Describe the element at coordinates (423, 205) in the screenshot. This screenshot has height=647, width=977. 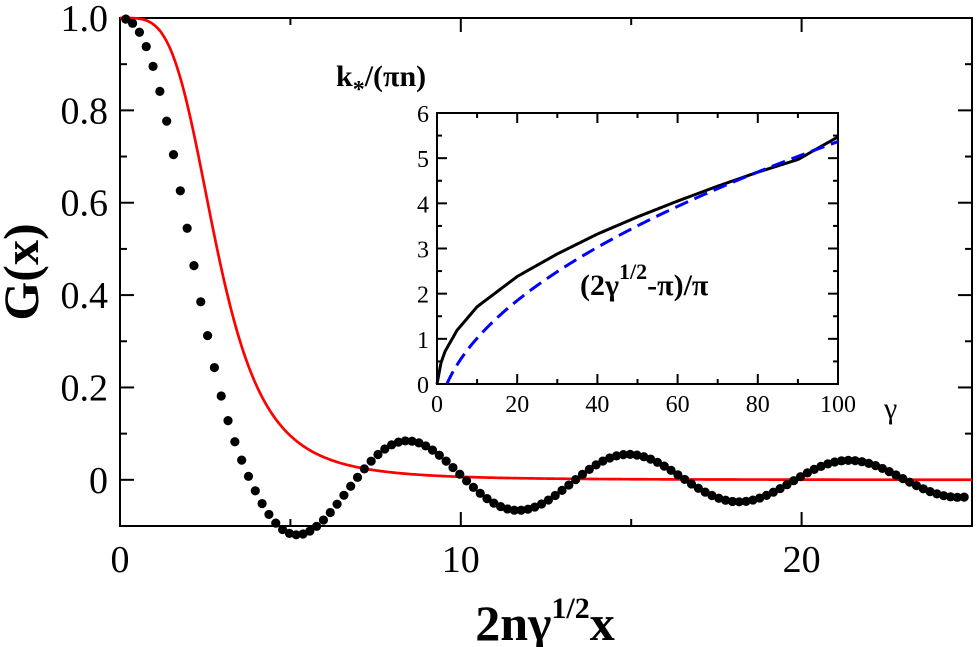
I see `inset-y-tick-label: 4` at that location.